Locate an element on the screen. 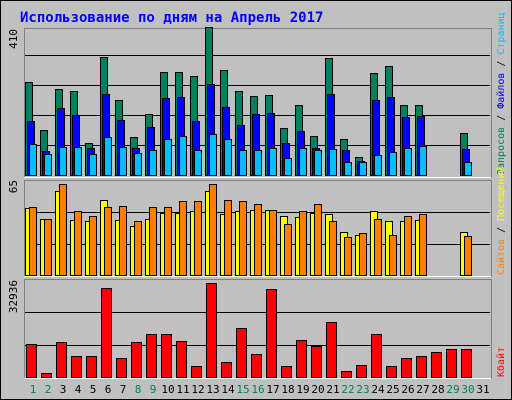 Image resolution: width=512 pixels, height=400 pixels. day-label: 24 is located at coordinates (378, 389).